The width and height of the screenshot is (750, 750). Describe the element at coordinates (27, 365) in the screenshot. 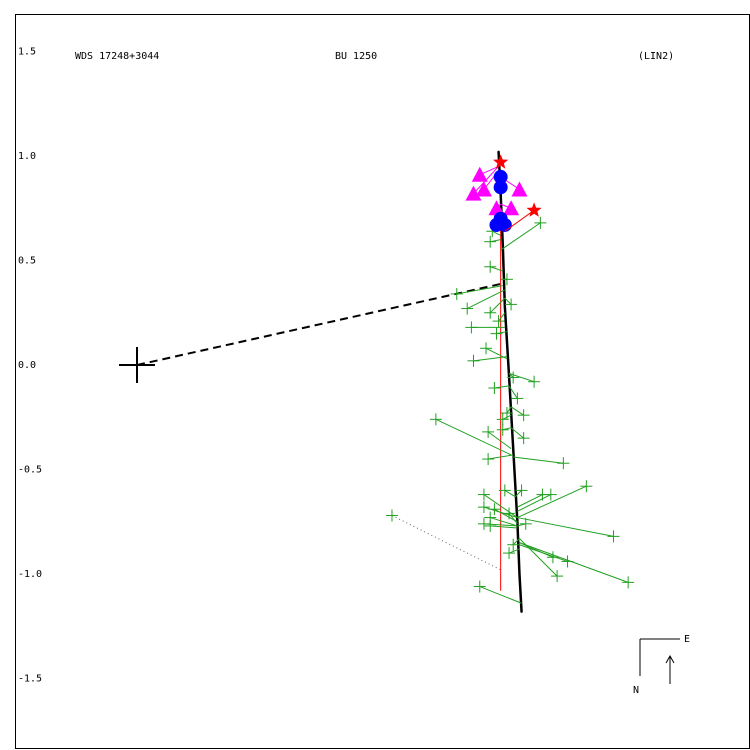

I see `y-tick-label: 0.0` at that location.